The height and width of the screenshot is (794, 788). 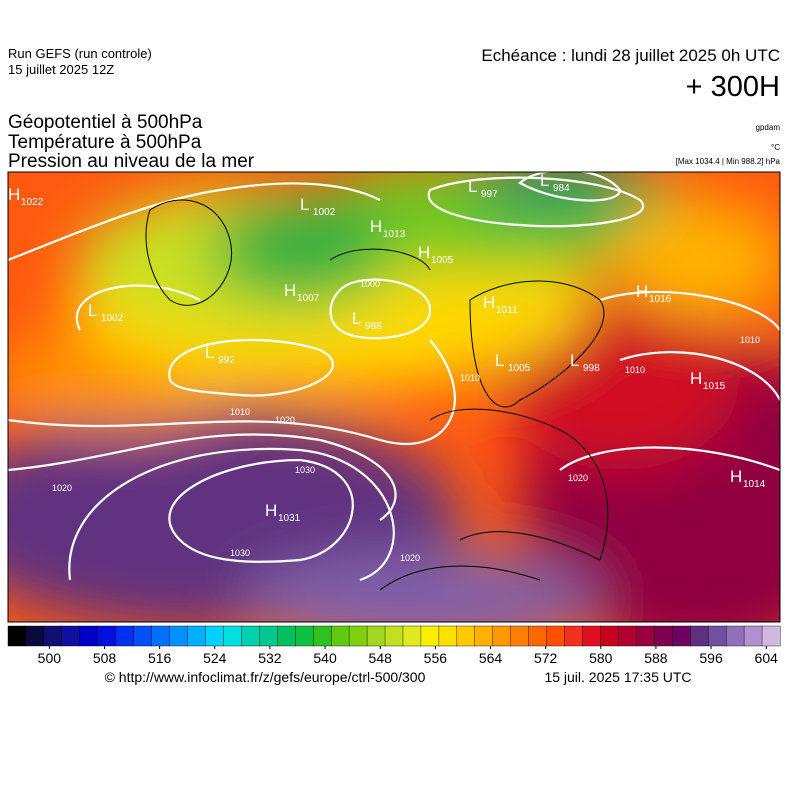 What do you see at coordinates (768, 127) in the screenshot?
I see `unit: gpdam` at bounding box center [768, 127].